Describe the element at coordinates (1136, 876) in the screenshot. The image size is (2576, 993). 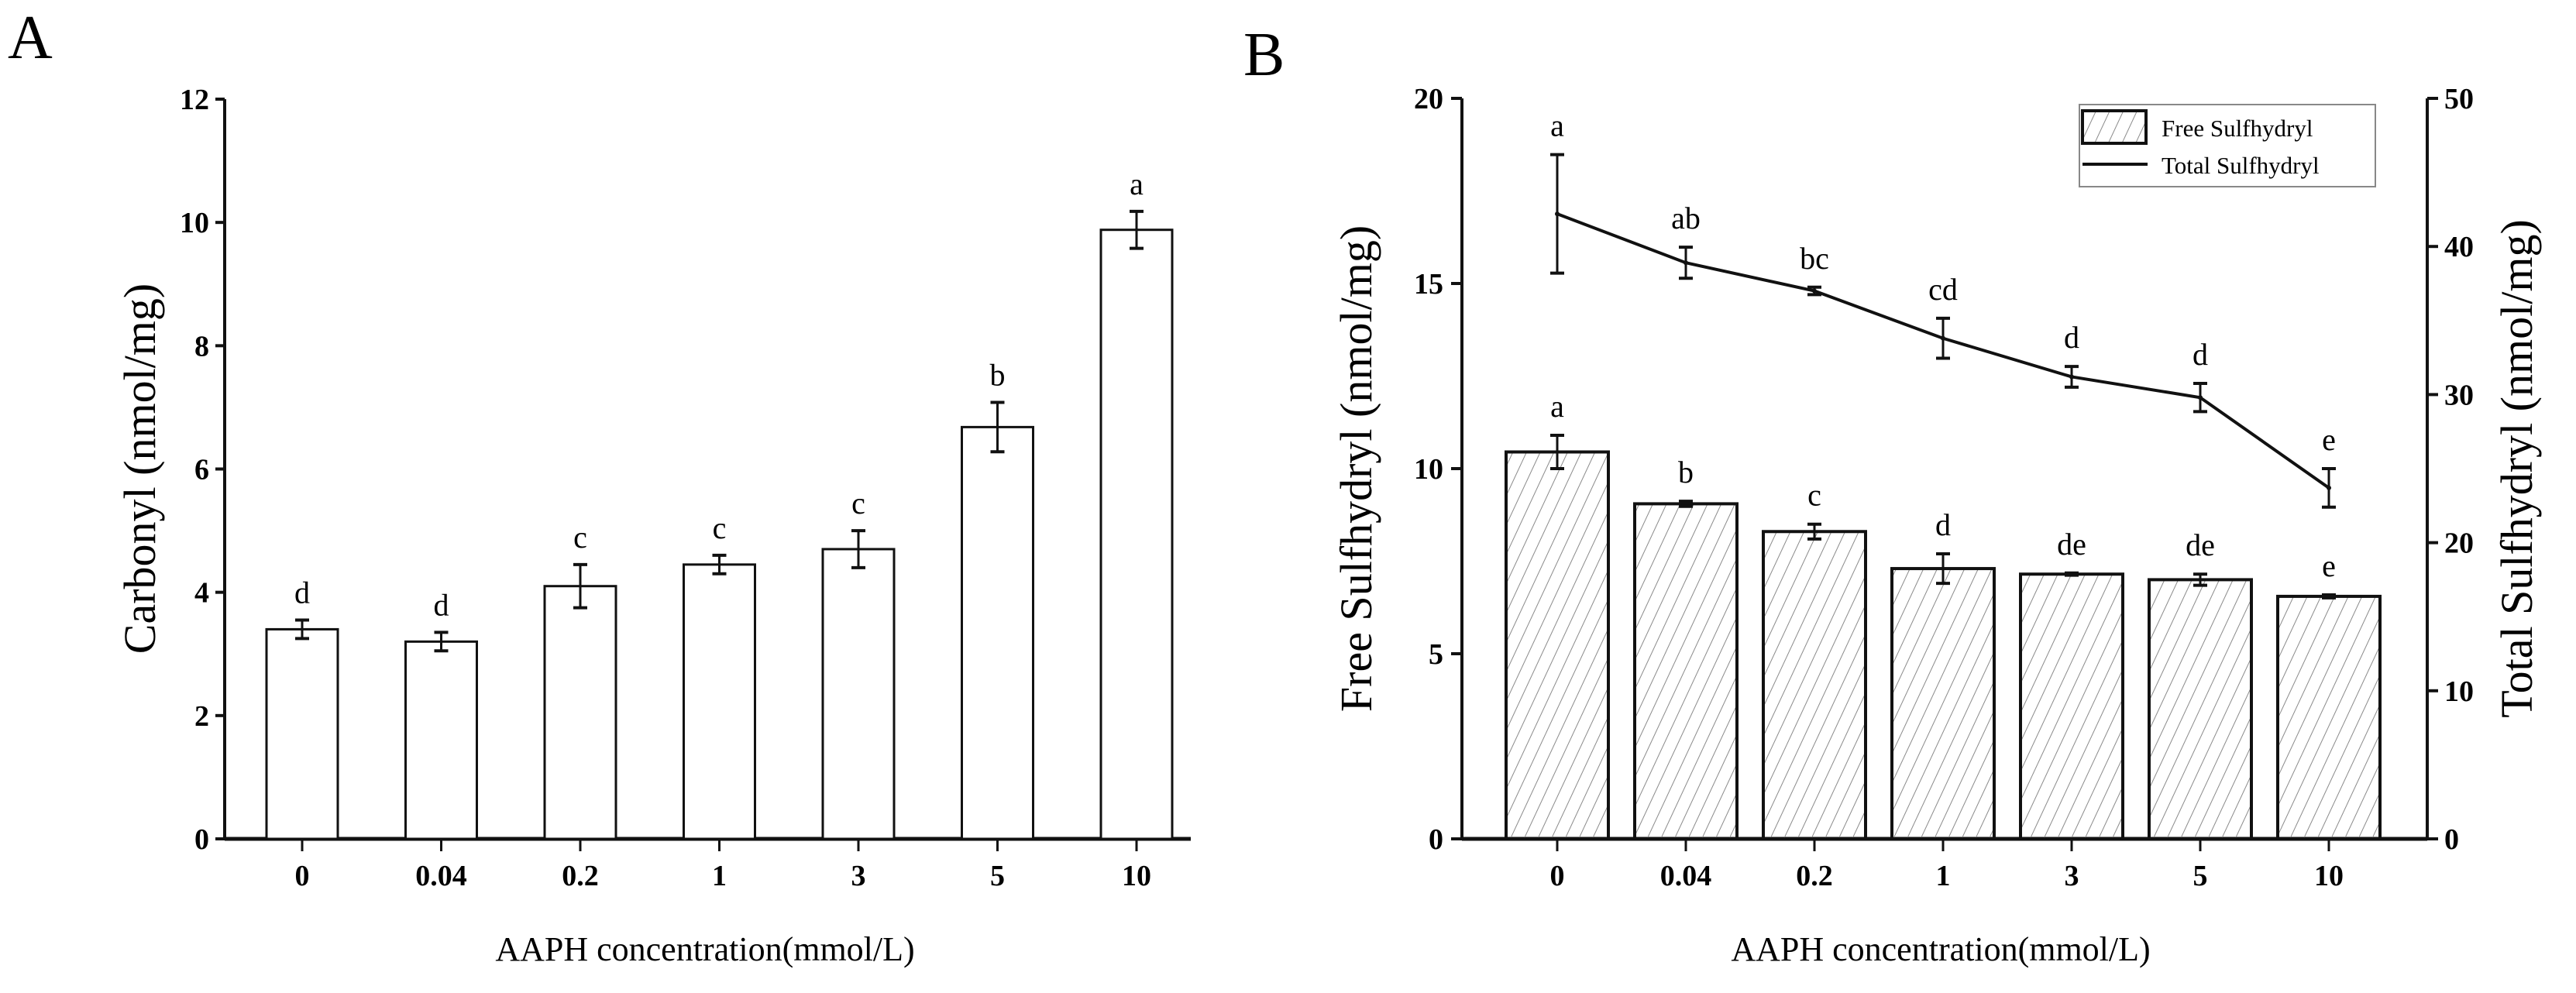
I see `x-tick-label-a: 10` at that location.